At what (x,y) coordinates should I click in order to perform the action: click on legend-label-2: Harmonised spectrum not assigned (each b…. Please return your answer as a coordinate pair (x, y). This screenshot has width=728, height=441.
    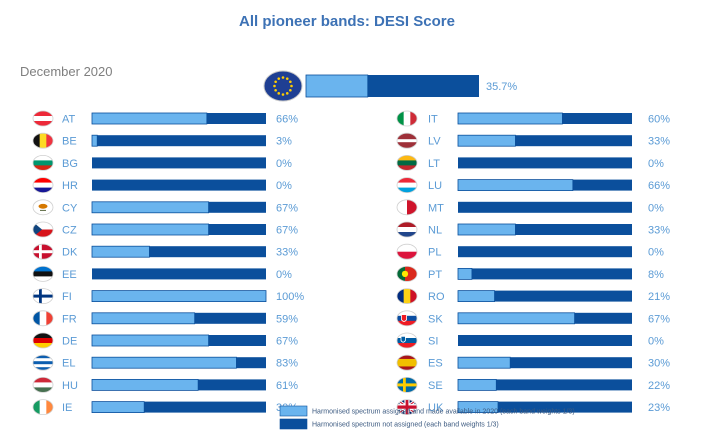
    Looking at the image, I should click on (405, 425).